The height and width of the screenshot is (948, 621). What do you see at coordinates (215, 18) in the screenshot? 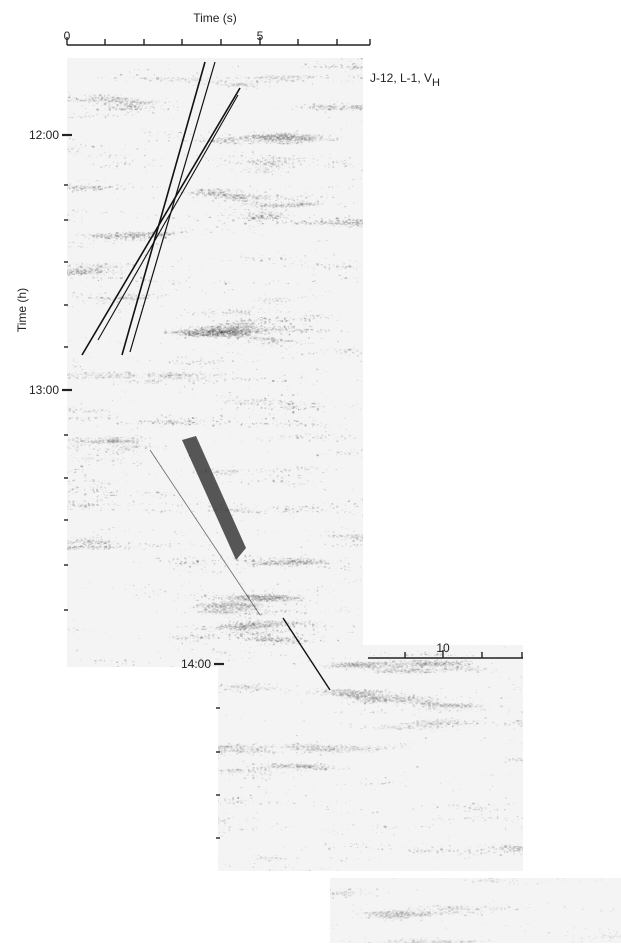
I see `axis-title: Time (s)` at bounding box center [215, 18].